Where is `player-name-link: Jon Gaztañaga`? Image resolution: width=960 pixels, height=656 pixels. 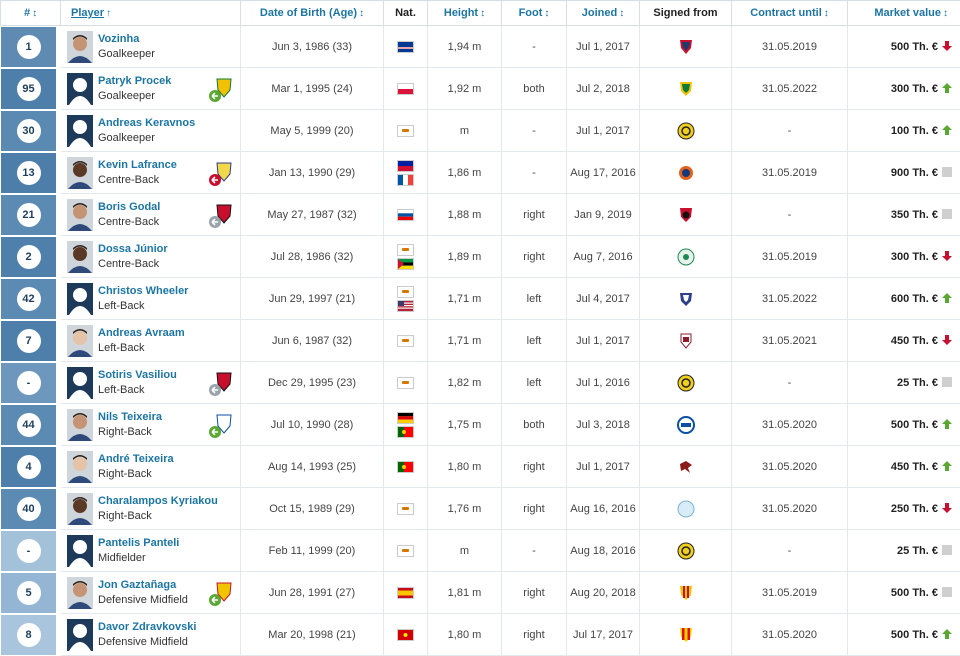
player-name-link: Jon Gaztañaga is located at coordinates (143, 585).